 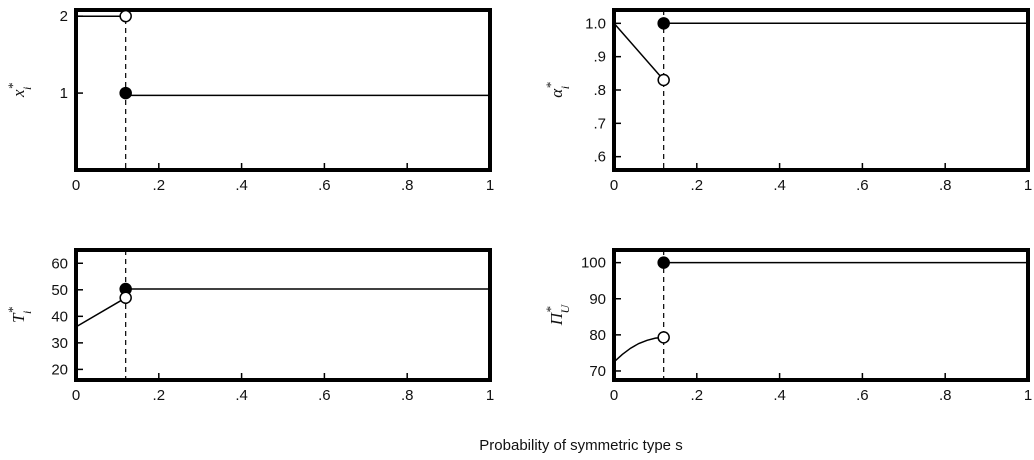 I want to click on panel-pi-filled-point, so click(x=663, y=262).